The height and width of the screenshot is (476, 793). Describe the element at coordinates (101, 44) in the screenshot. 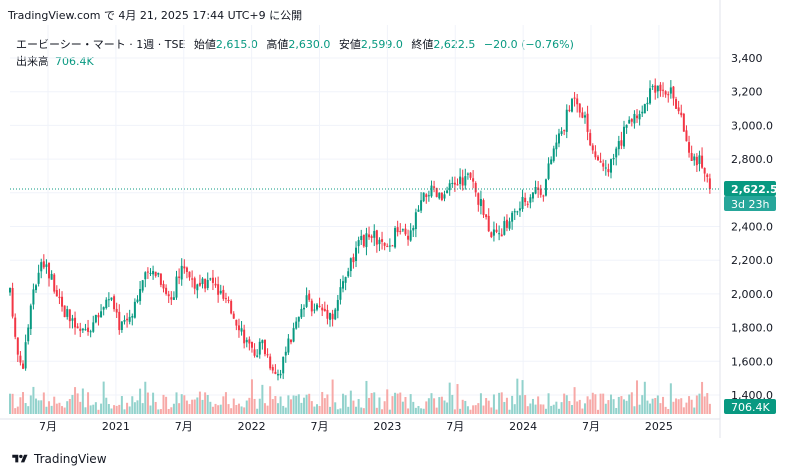

I see `symbol-label: エービーシー・マート · 1週 · TSE` at that location.